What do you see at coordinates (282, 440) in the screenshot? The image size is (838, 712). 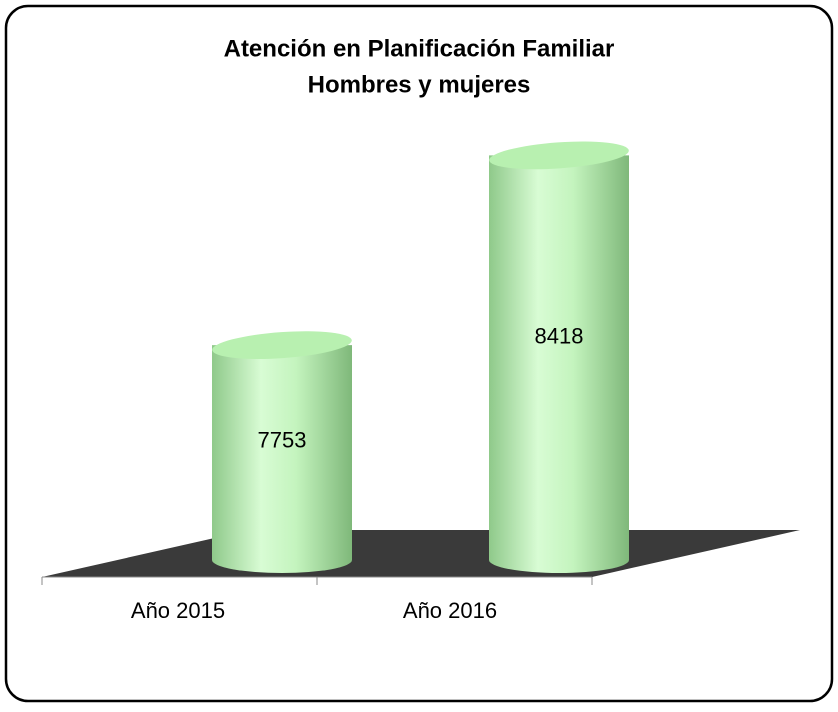 I see `value-label: 7753` at bounding box center [282, 440].